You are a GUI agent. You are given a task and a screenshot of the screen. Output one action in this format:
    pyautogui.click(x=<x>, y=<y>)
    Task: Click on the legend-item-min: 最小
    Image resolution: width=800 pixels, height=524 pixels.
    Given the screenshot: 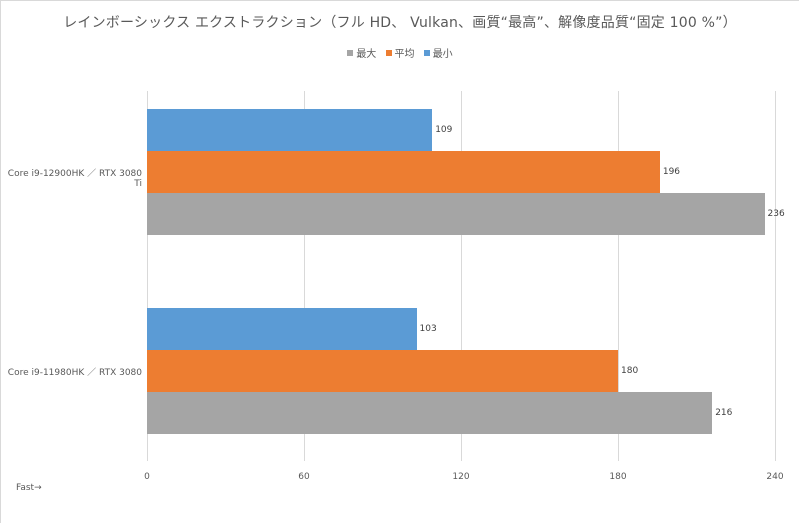 What is the action you would take?
    pyautogui.click(x=438, y=52)
    